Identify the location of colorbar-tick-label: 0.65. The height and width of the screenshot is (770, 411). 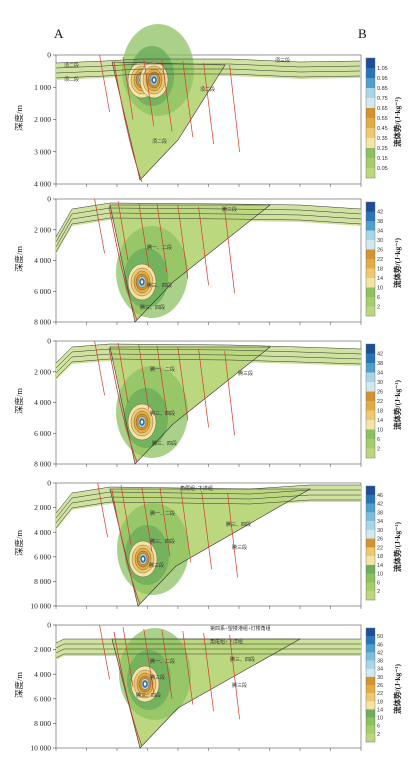
(382, 109).